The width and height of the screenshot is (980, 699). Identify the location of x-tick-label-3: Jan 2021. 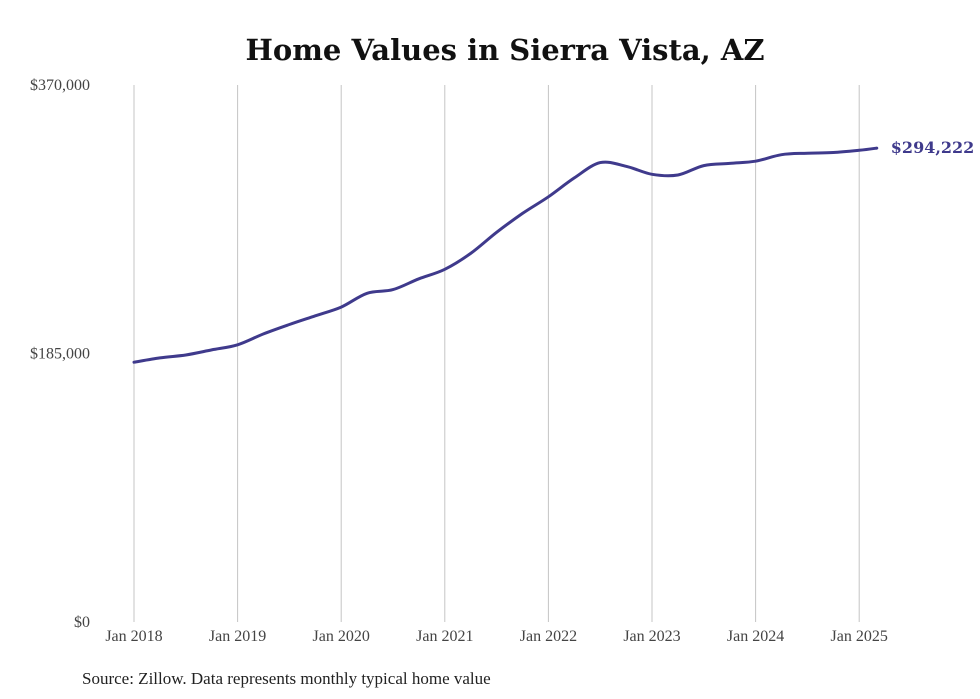
(444, 636).